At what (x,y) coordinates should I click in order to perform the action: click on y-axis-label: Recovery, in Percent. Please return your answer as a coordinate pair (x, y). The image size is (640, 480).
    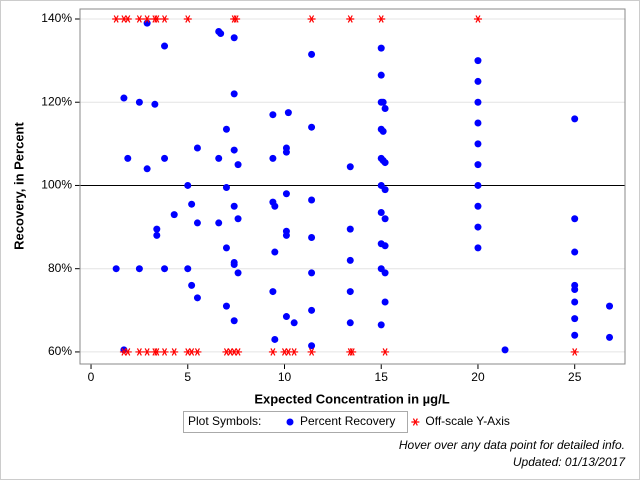
    Looking at the image, I should click on (18, 186).